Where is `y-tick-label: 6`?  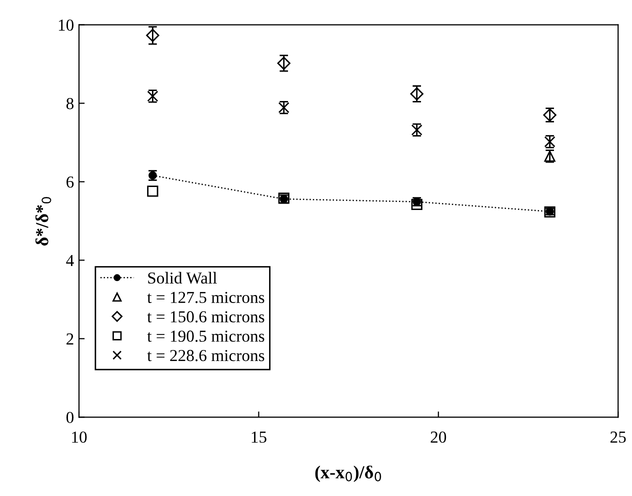 y-tick-label: 6 is located at coordinates (70, 182).